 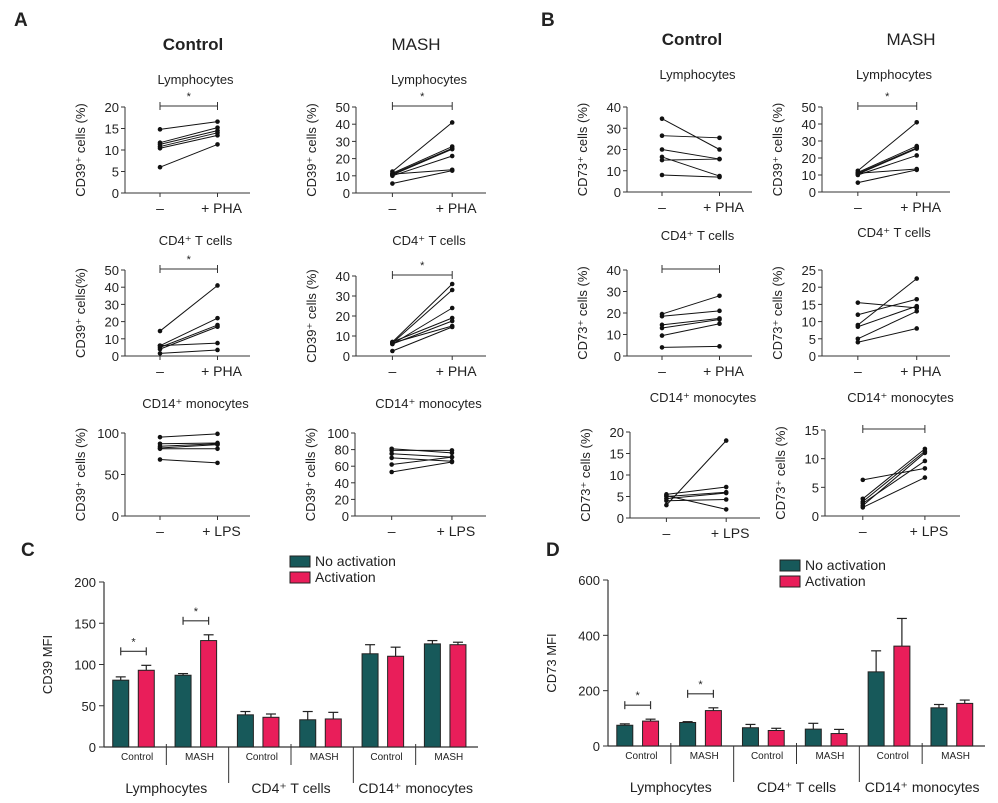 What do you see at coordinates (195, 403) in the screenshot?
I see `chart-title: CD14⁺ monocytes` at bounding box center [195, 403].